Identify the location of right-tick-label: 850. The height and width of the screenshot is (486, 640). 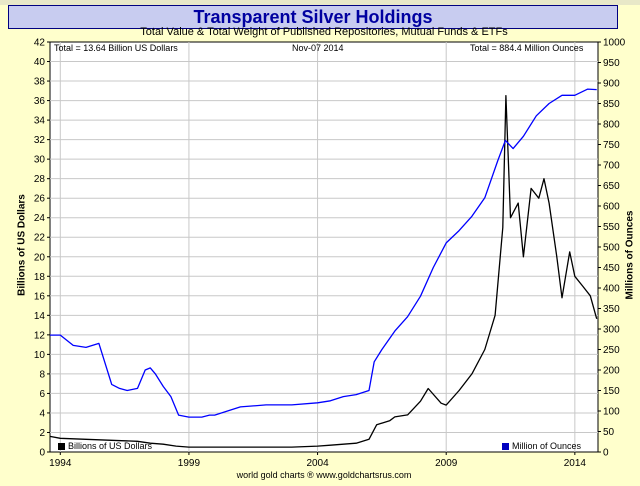
(611, 104).